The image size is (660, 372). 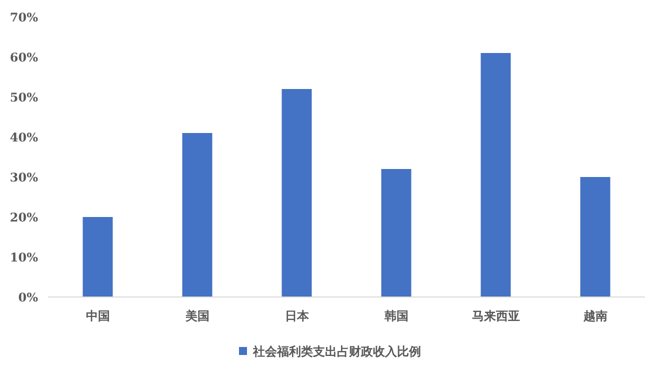 What do you see at coordinates (595, 316) in the screenshot?
I see `x-tick-label: 越南` at bounding box center [595, 316].